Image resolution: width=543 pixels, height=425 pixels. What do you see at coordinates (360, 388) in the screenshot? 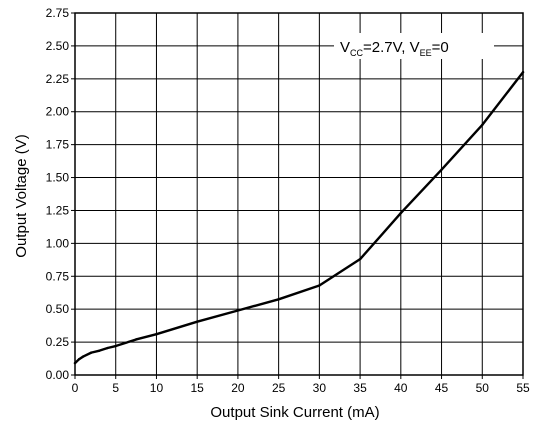
I see `x-tick-label: 35` at bounding box center [360, 388].